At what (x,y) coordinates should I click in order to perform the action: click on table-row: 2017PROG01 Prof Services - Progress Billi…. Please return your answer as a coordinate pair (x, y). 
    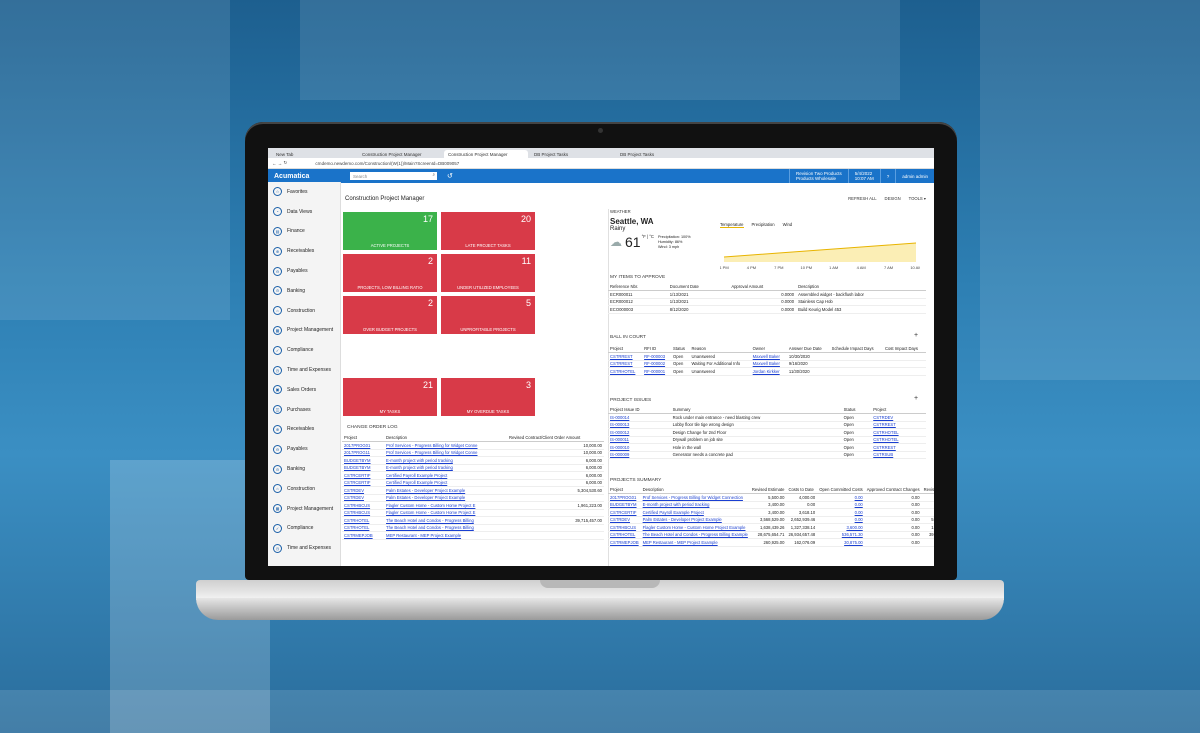
    Looking at the image, I should click on (473, 445).